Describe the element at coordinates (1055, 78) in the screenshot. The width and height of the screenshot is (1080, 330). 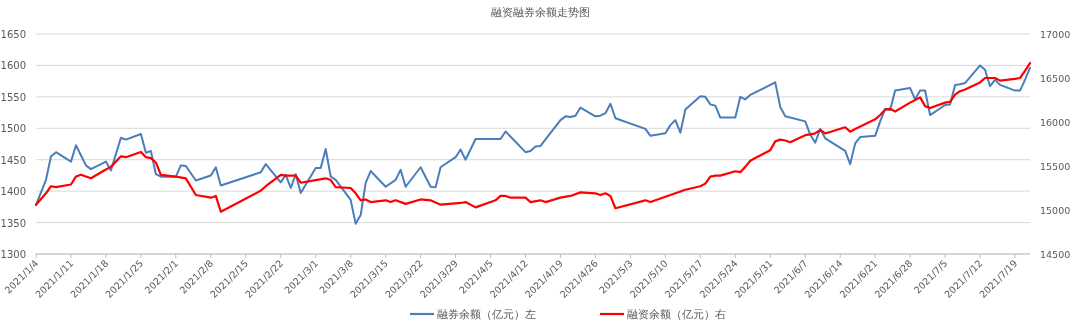
I see `y2-tick-label: 16500` at that location.